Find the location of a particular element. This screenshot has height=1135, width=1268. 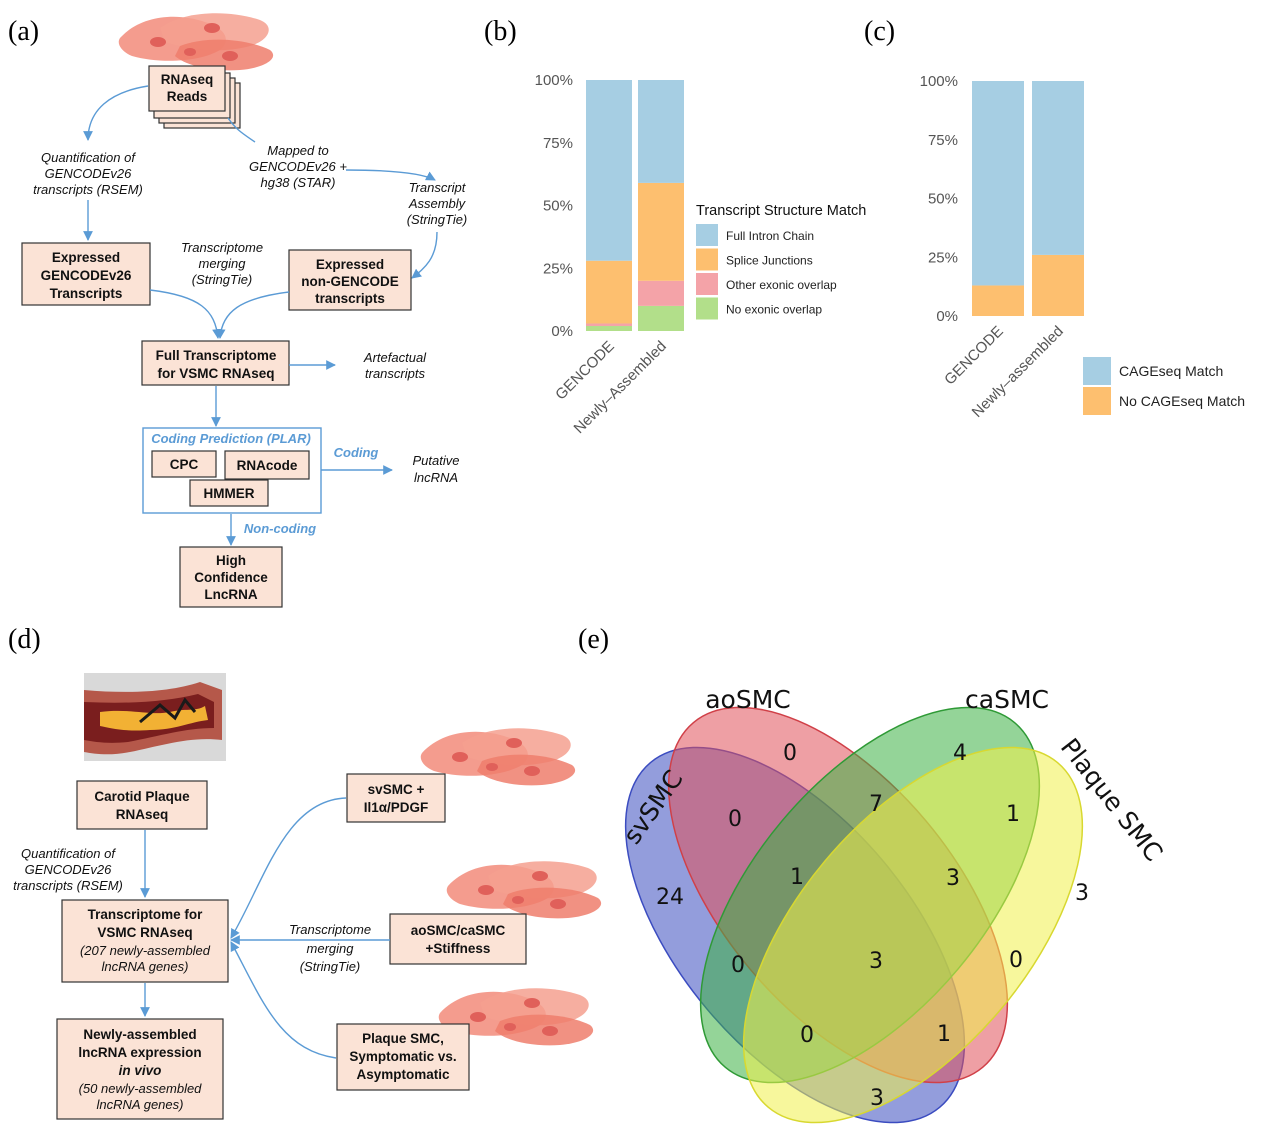

coding-prediction-label: Coding Prediction (PLAR) is located at coordinates (231, 438).